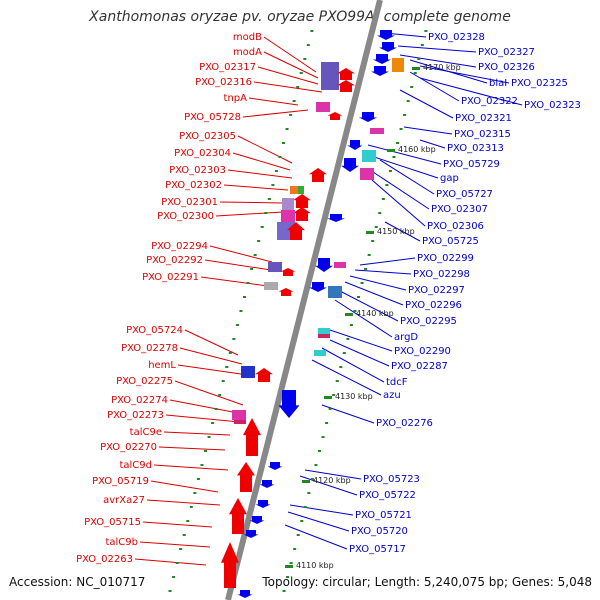 The height and width of the screenshot is (600, 600). I want to click on right-gene-label: PXO_02296, so click(433, 305).